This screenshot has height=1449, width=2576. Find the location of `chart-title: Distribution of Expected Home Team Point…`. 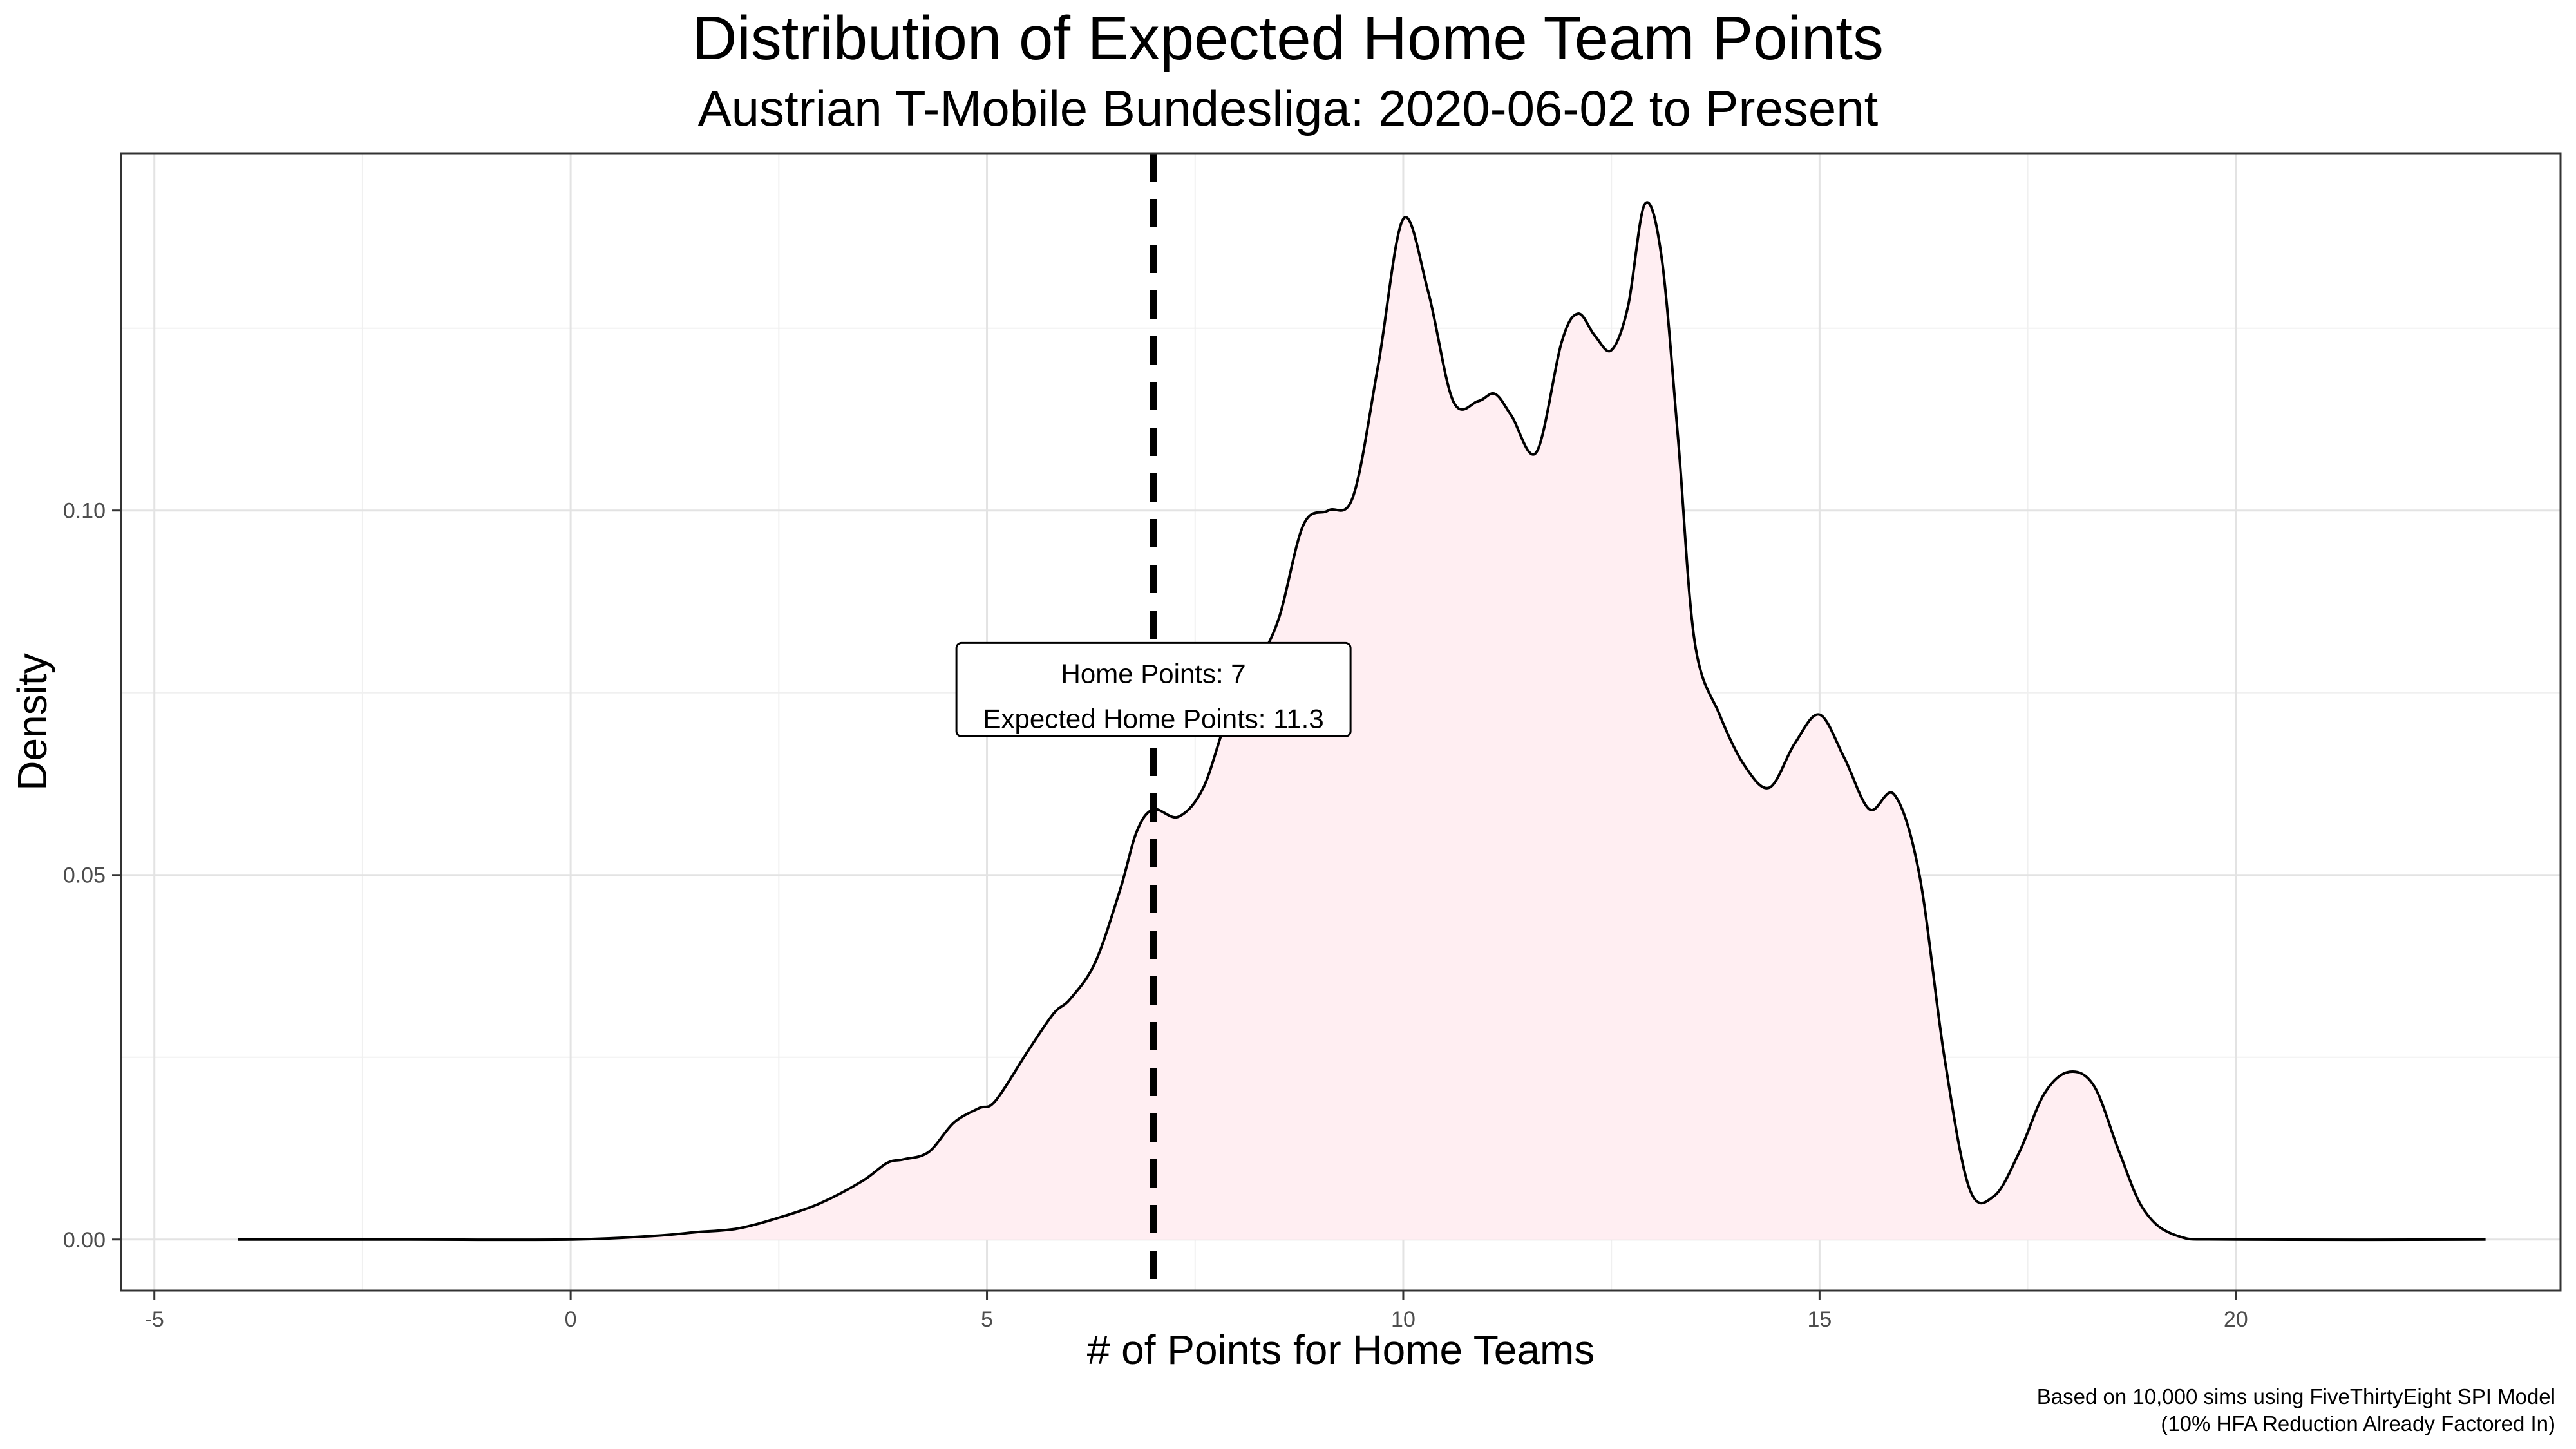

chart-title: Distribution of Expected Home Team Point… is located at coordinates (1288, 38).